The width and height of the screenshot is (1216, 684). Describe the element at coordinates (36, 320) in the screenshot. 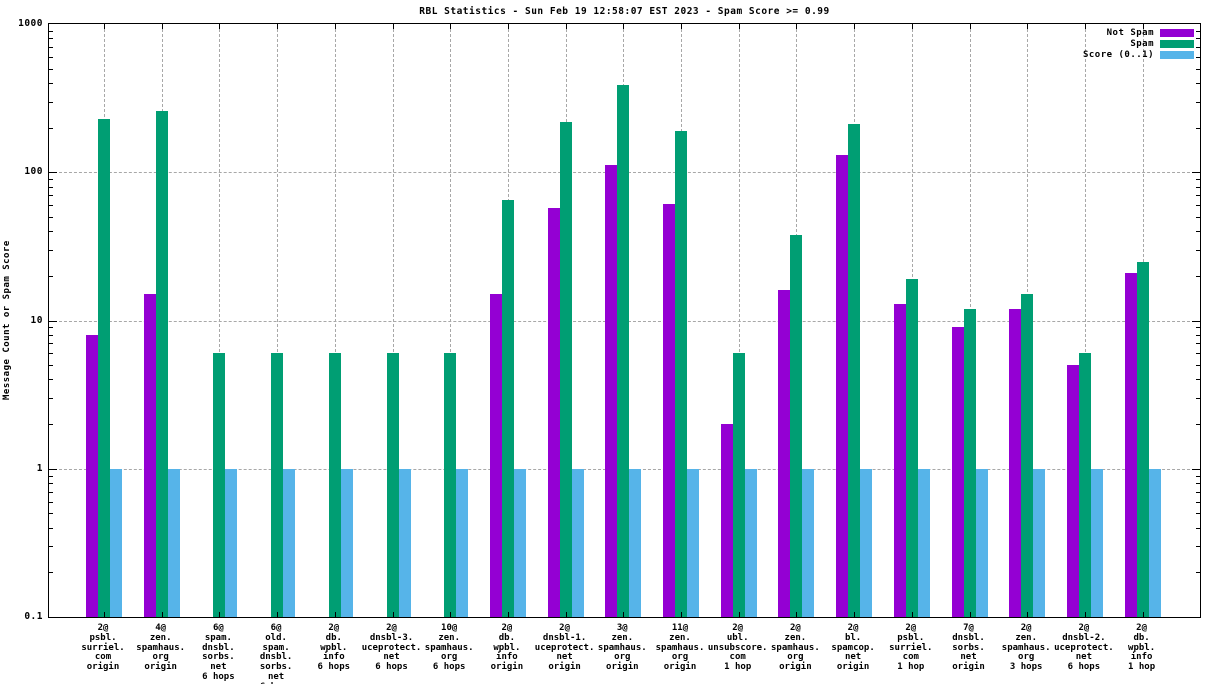

I see `y-tick-label: 10` at that location.